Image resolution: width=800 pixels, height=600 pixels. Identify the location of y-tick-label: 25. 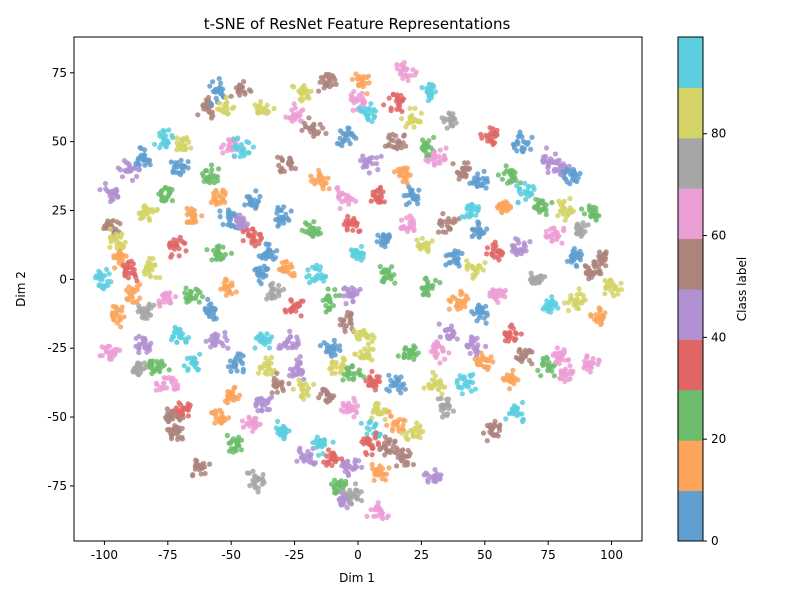
(59, 211).